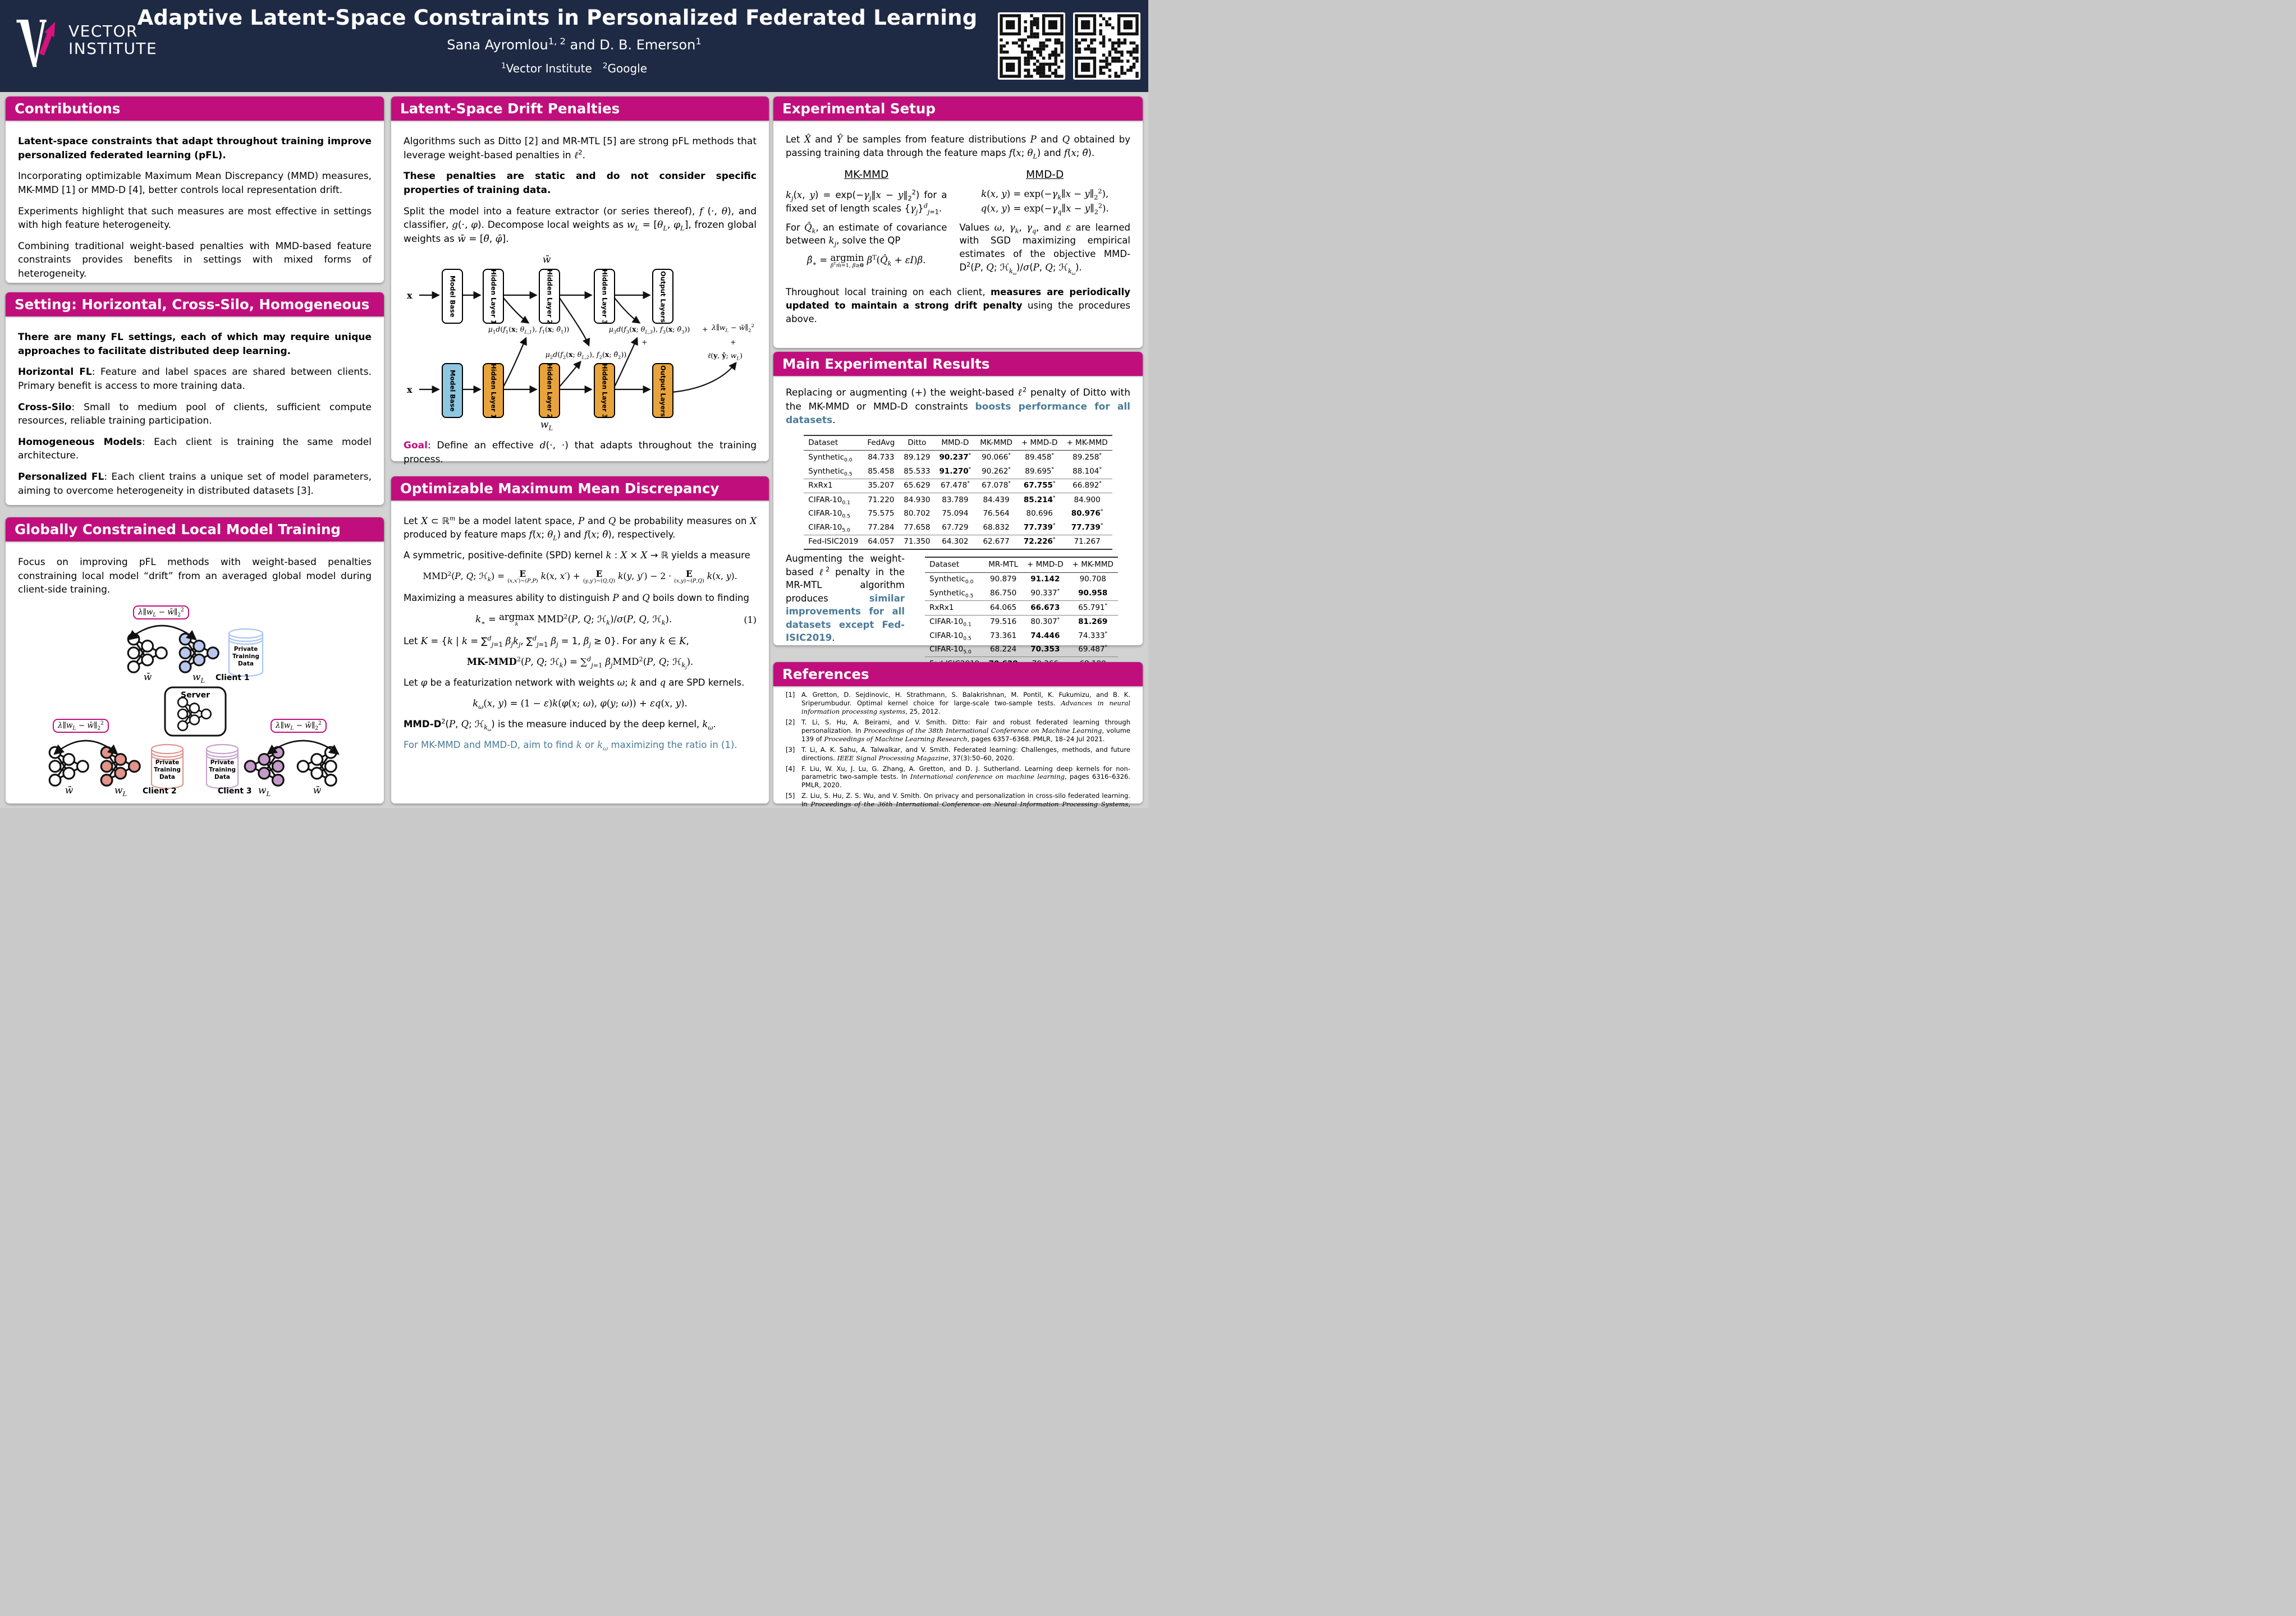 This screenshot has height=1616, width=2296. Describe the element at coordinates (1022, 608) in the screenshot. I see `table-row: RxRx1 64.065 66.673 65.791*` at that location.